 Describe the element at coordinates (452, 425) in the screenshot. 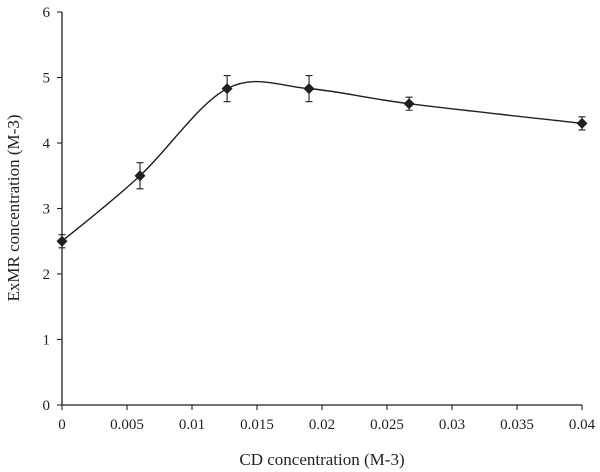

I see `x-tick-label: 0.03` at that location.